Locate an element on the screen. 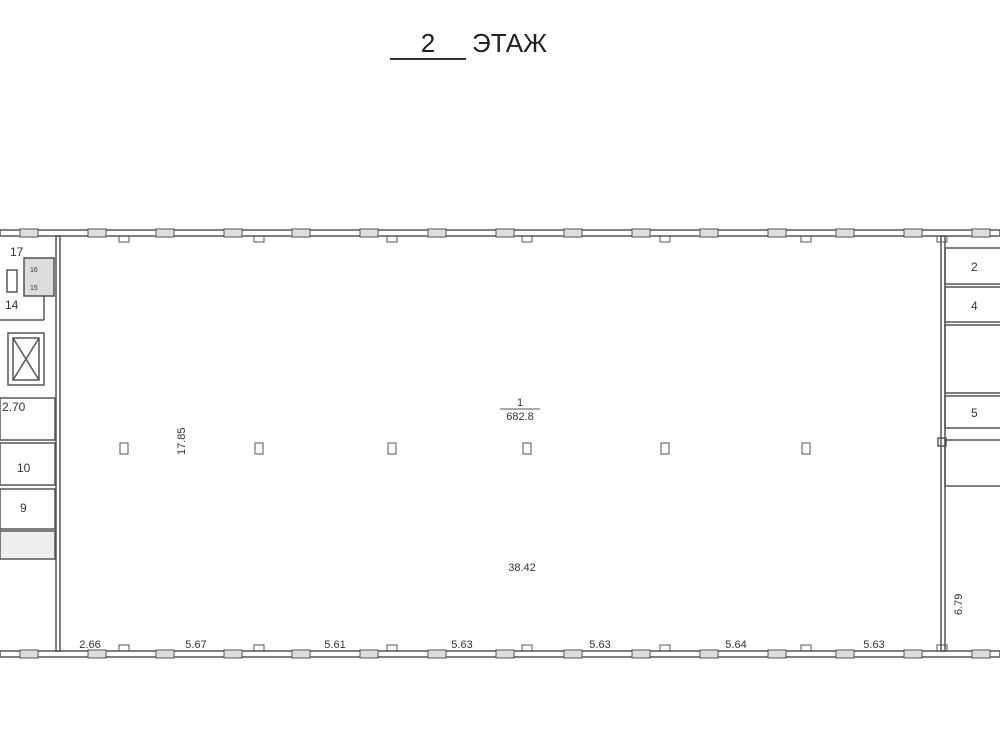 This screenshot has width=1000, height=750. elevator-icon is located at coordinates (26, 359).